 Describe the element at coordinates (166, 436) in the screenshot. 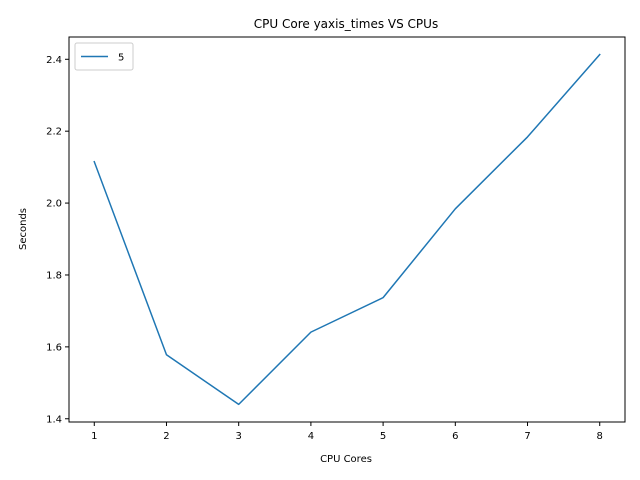

I see `x-tick-label: 2` at that location.